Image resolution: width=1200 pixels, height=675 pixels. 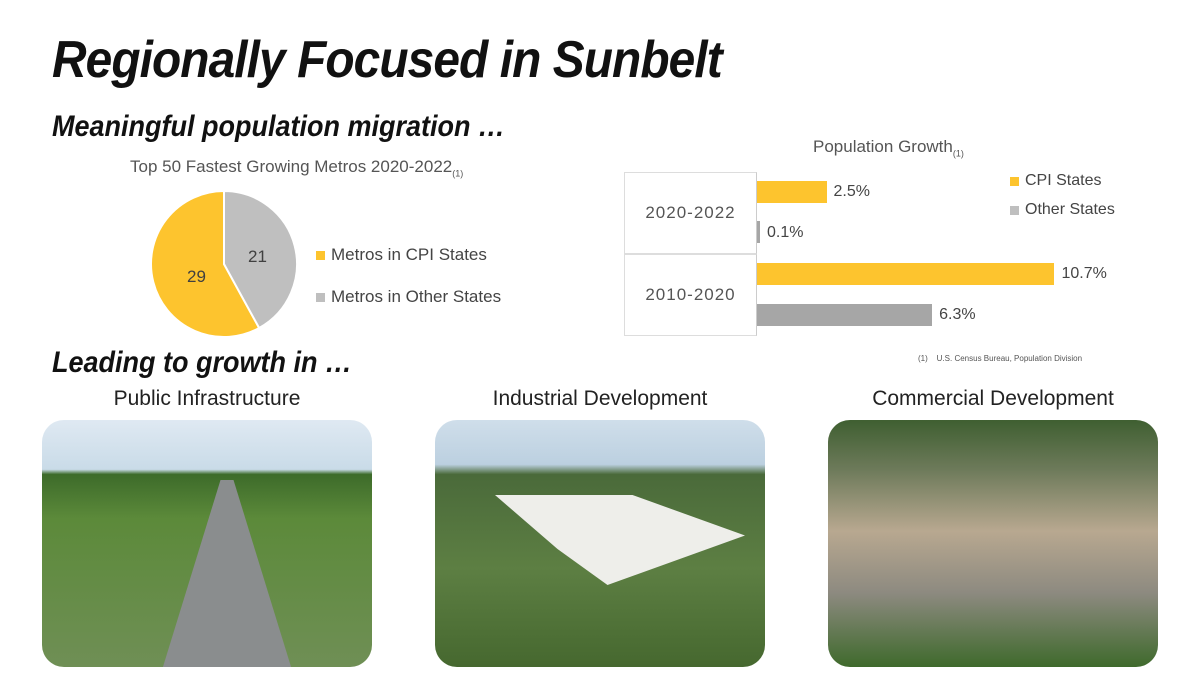 What do you see at coordinates (690, 295) in the screenshot?
I see `category-label-2010-2020: 2010-2020` at bounding box center [690, 295].